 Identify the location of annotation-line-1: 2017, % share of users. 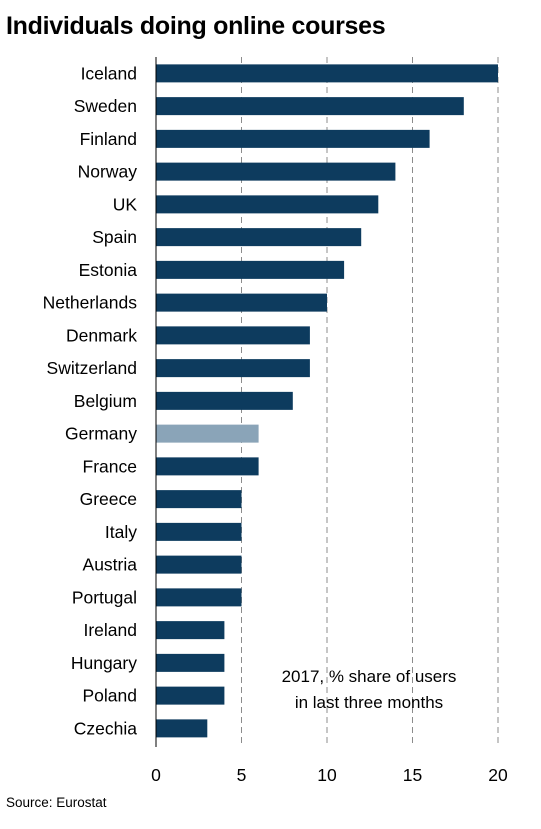
(369, 676).